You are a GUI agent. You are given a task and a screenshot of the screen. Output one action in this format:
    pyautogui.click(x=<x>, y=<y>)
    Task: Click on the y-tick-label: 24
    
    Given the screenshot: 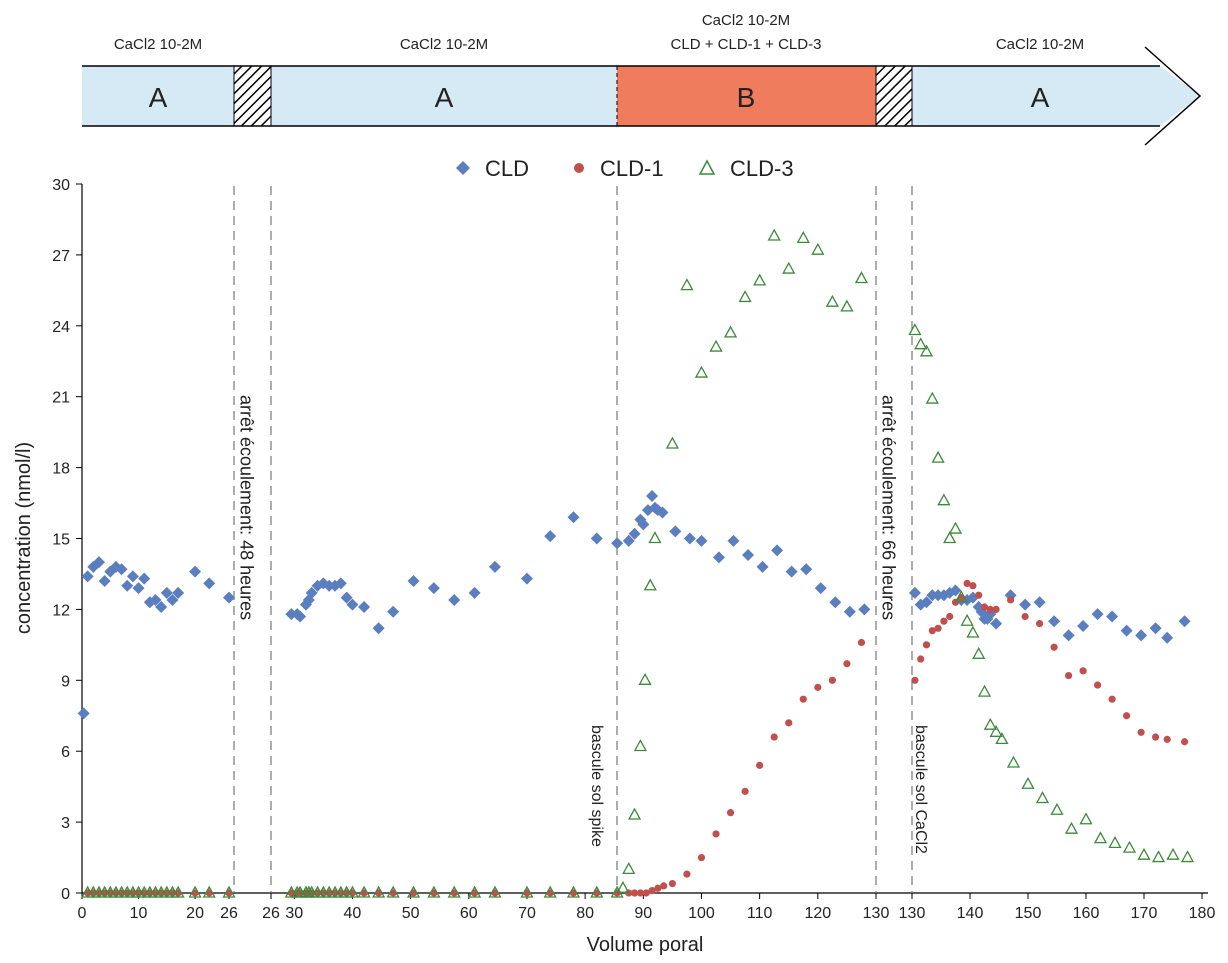 What is the action you would take?
    pyautogui.click(x=61, y=327)
    